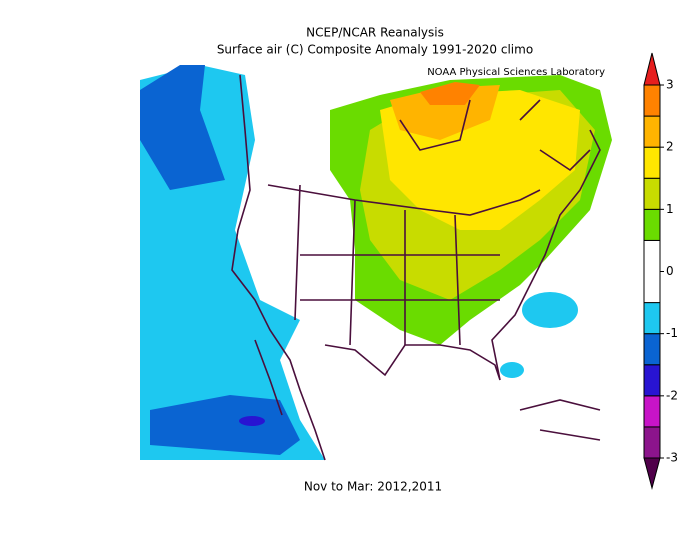 This screenshot has height=546, width=700. I want to click on colorbar-over, so click(652, 69).